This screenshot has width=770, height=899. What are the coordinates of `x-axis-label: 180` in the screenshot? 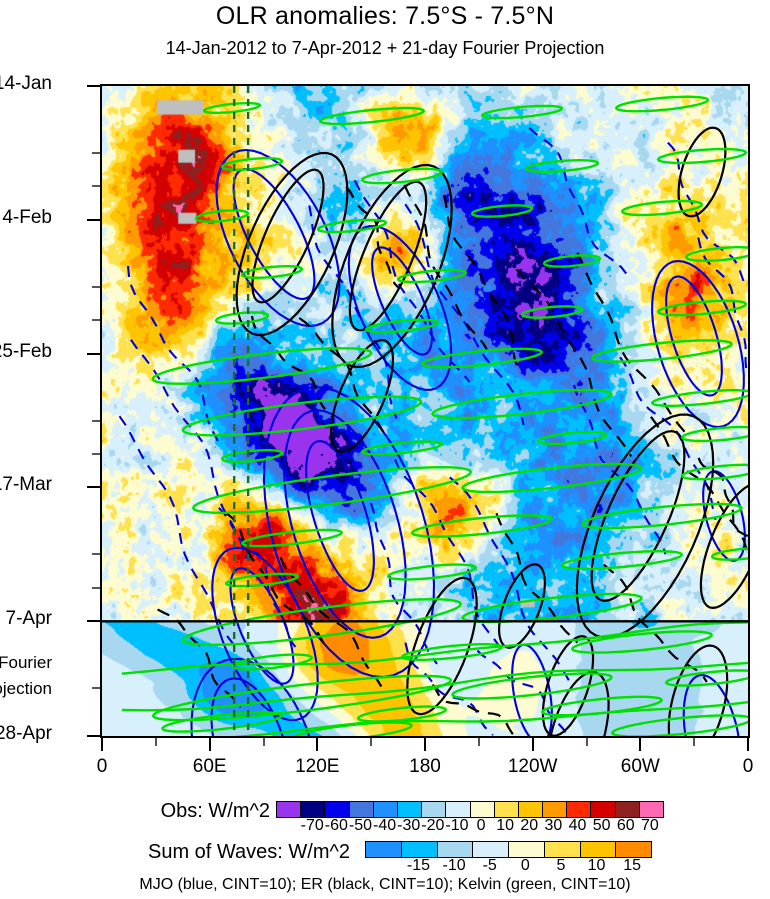 It's located at (425, 766).